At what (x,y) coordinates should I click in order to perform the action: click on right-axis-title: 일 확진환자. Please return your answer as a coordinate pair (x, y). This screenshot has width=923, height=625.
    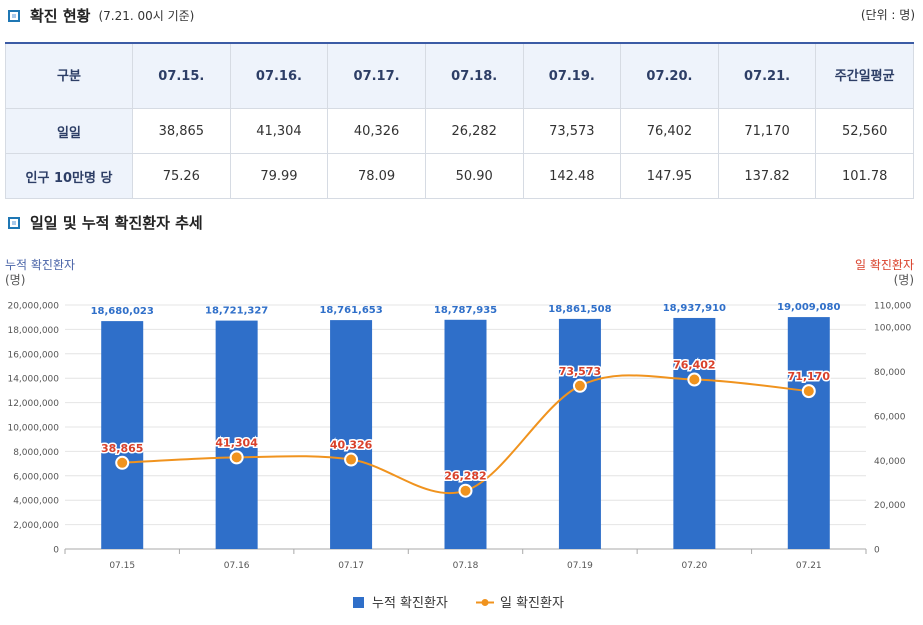
    Looking at the image, I should click on (884, 265).